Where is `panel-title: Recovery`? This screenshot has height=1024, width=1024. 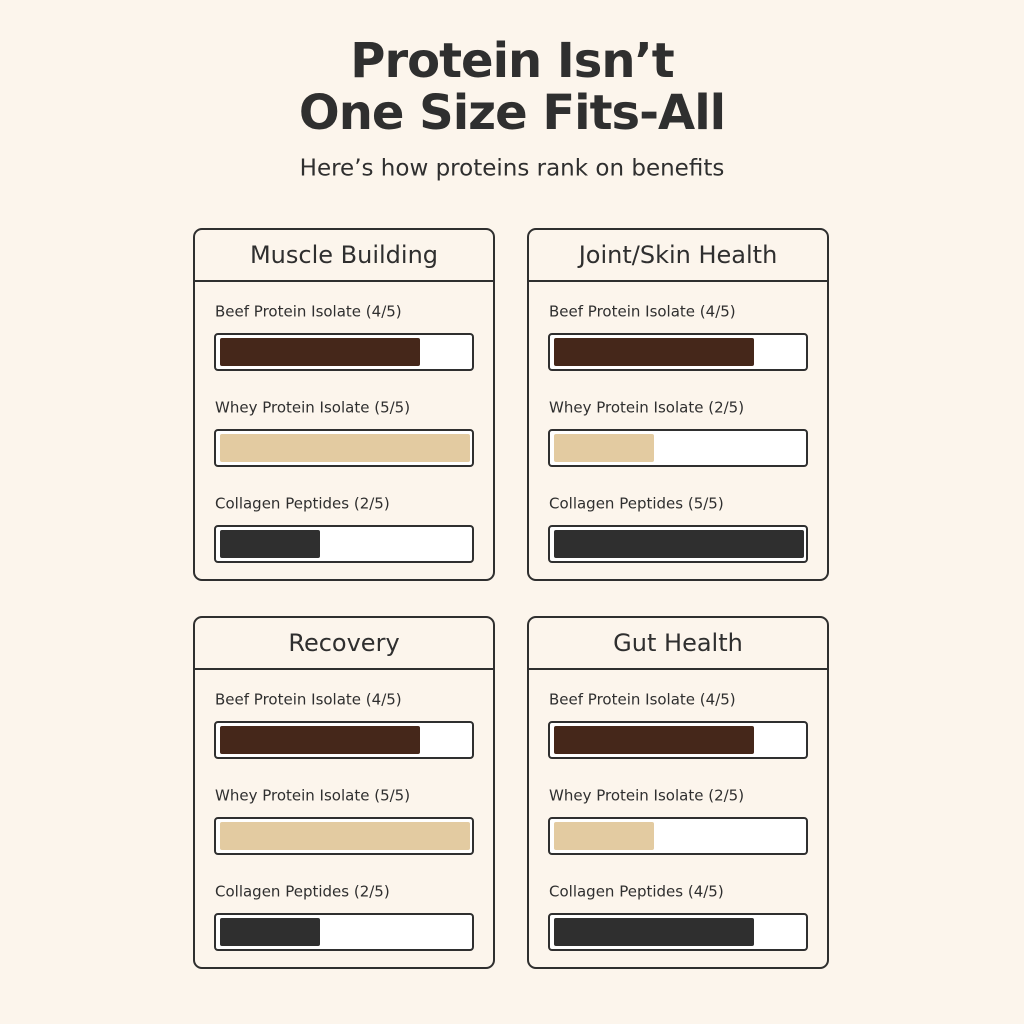 panel-title: Recovery is located at coordinates (343, 643).